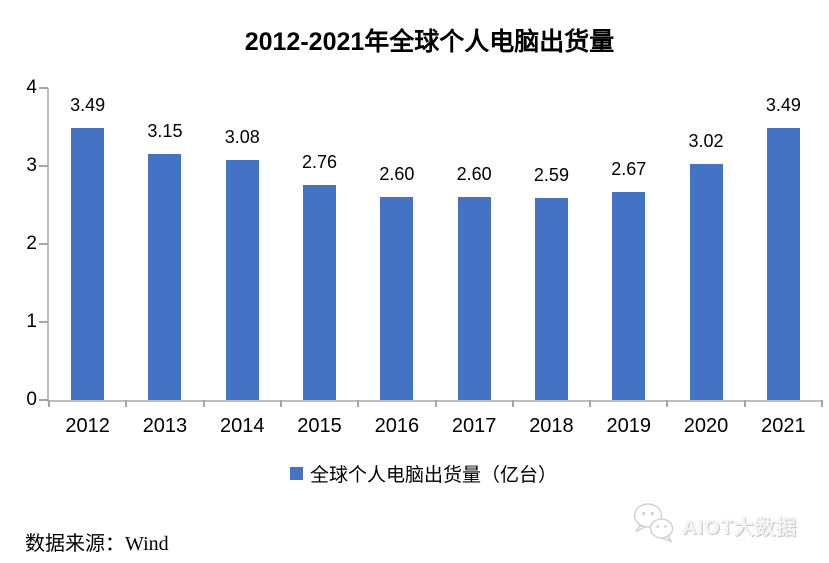 The height and width of the screenshot is (563, 829). What do you see at coordinates (474, 426) in the screenshot?
I see `x-axis-label: 2017` at bounding box center [474, 426].